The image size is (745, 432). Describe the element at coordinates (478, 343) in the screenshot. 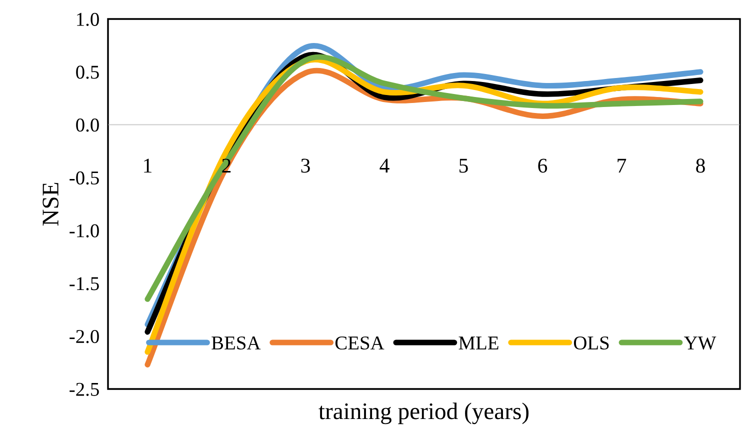

I see `legend-label: MLE` at that location.